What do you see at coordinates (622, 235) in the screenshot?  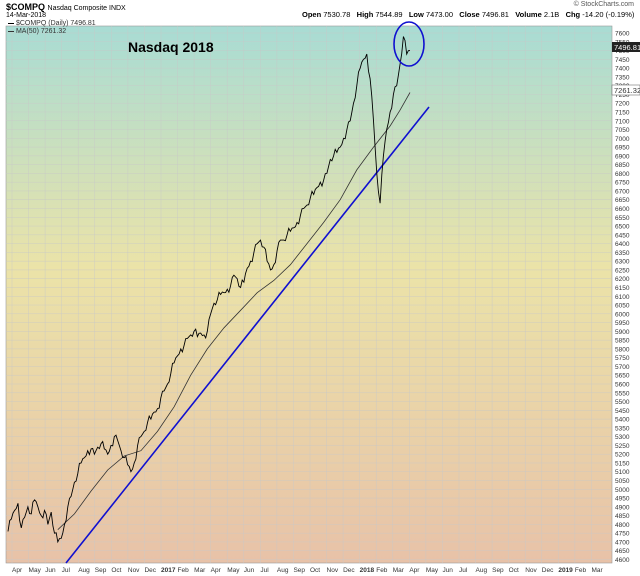 I see `y-tick-label: 6450` at bounding box center [622, 235].